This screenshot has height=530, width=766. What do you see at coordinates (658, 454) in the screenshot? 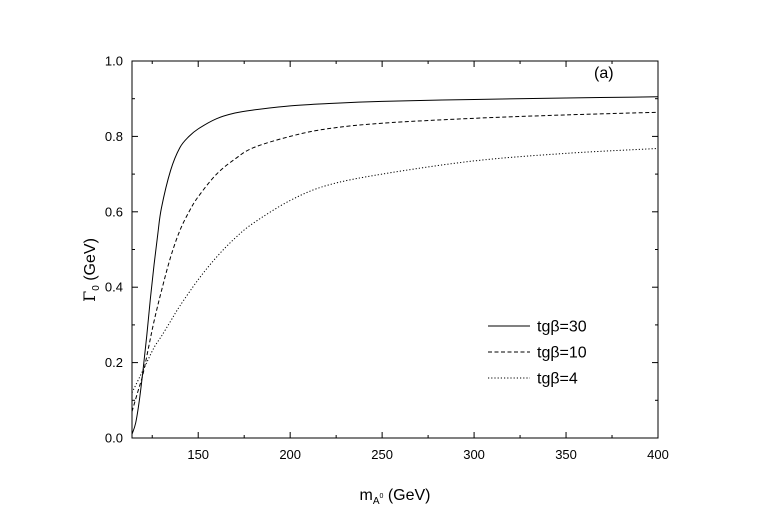
I see `x-tick-label: 400` at bounding box center [658, 454].